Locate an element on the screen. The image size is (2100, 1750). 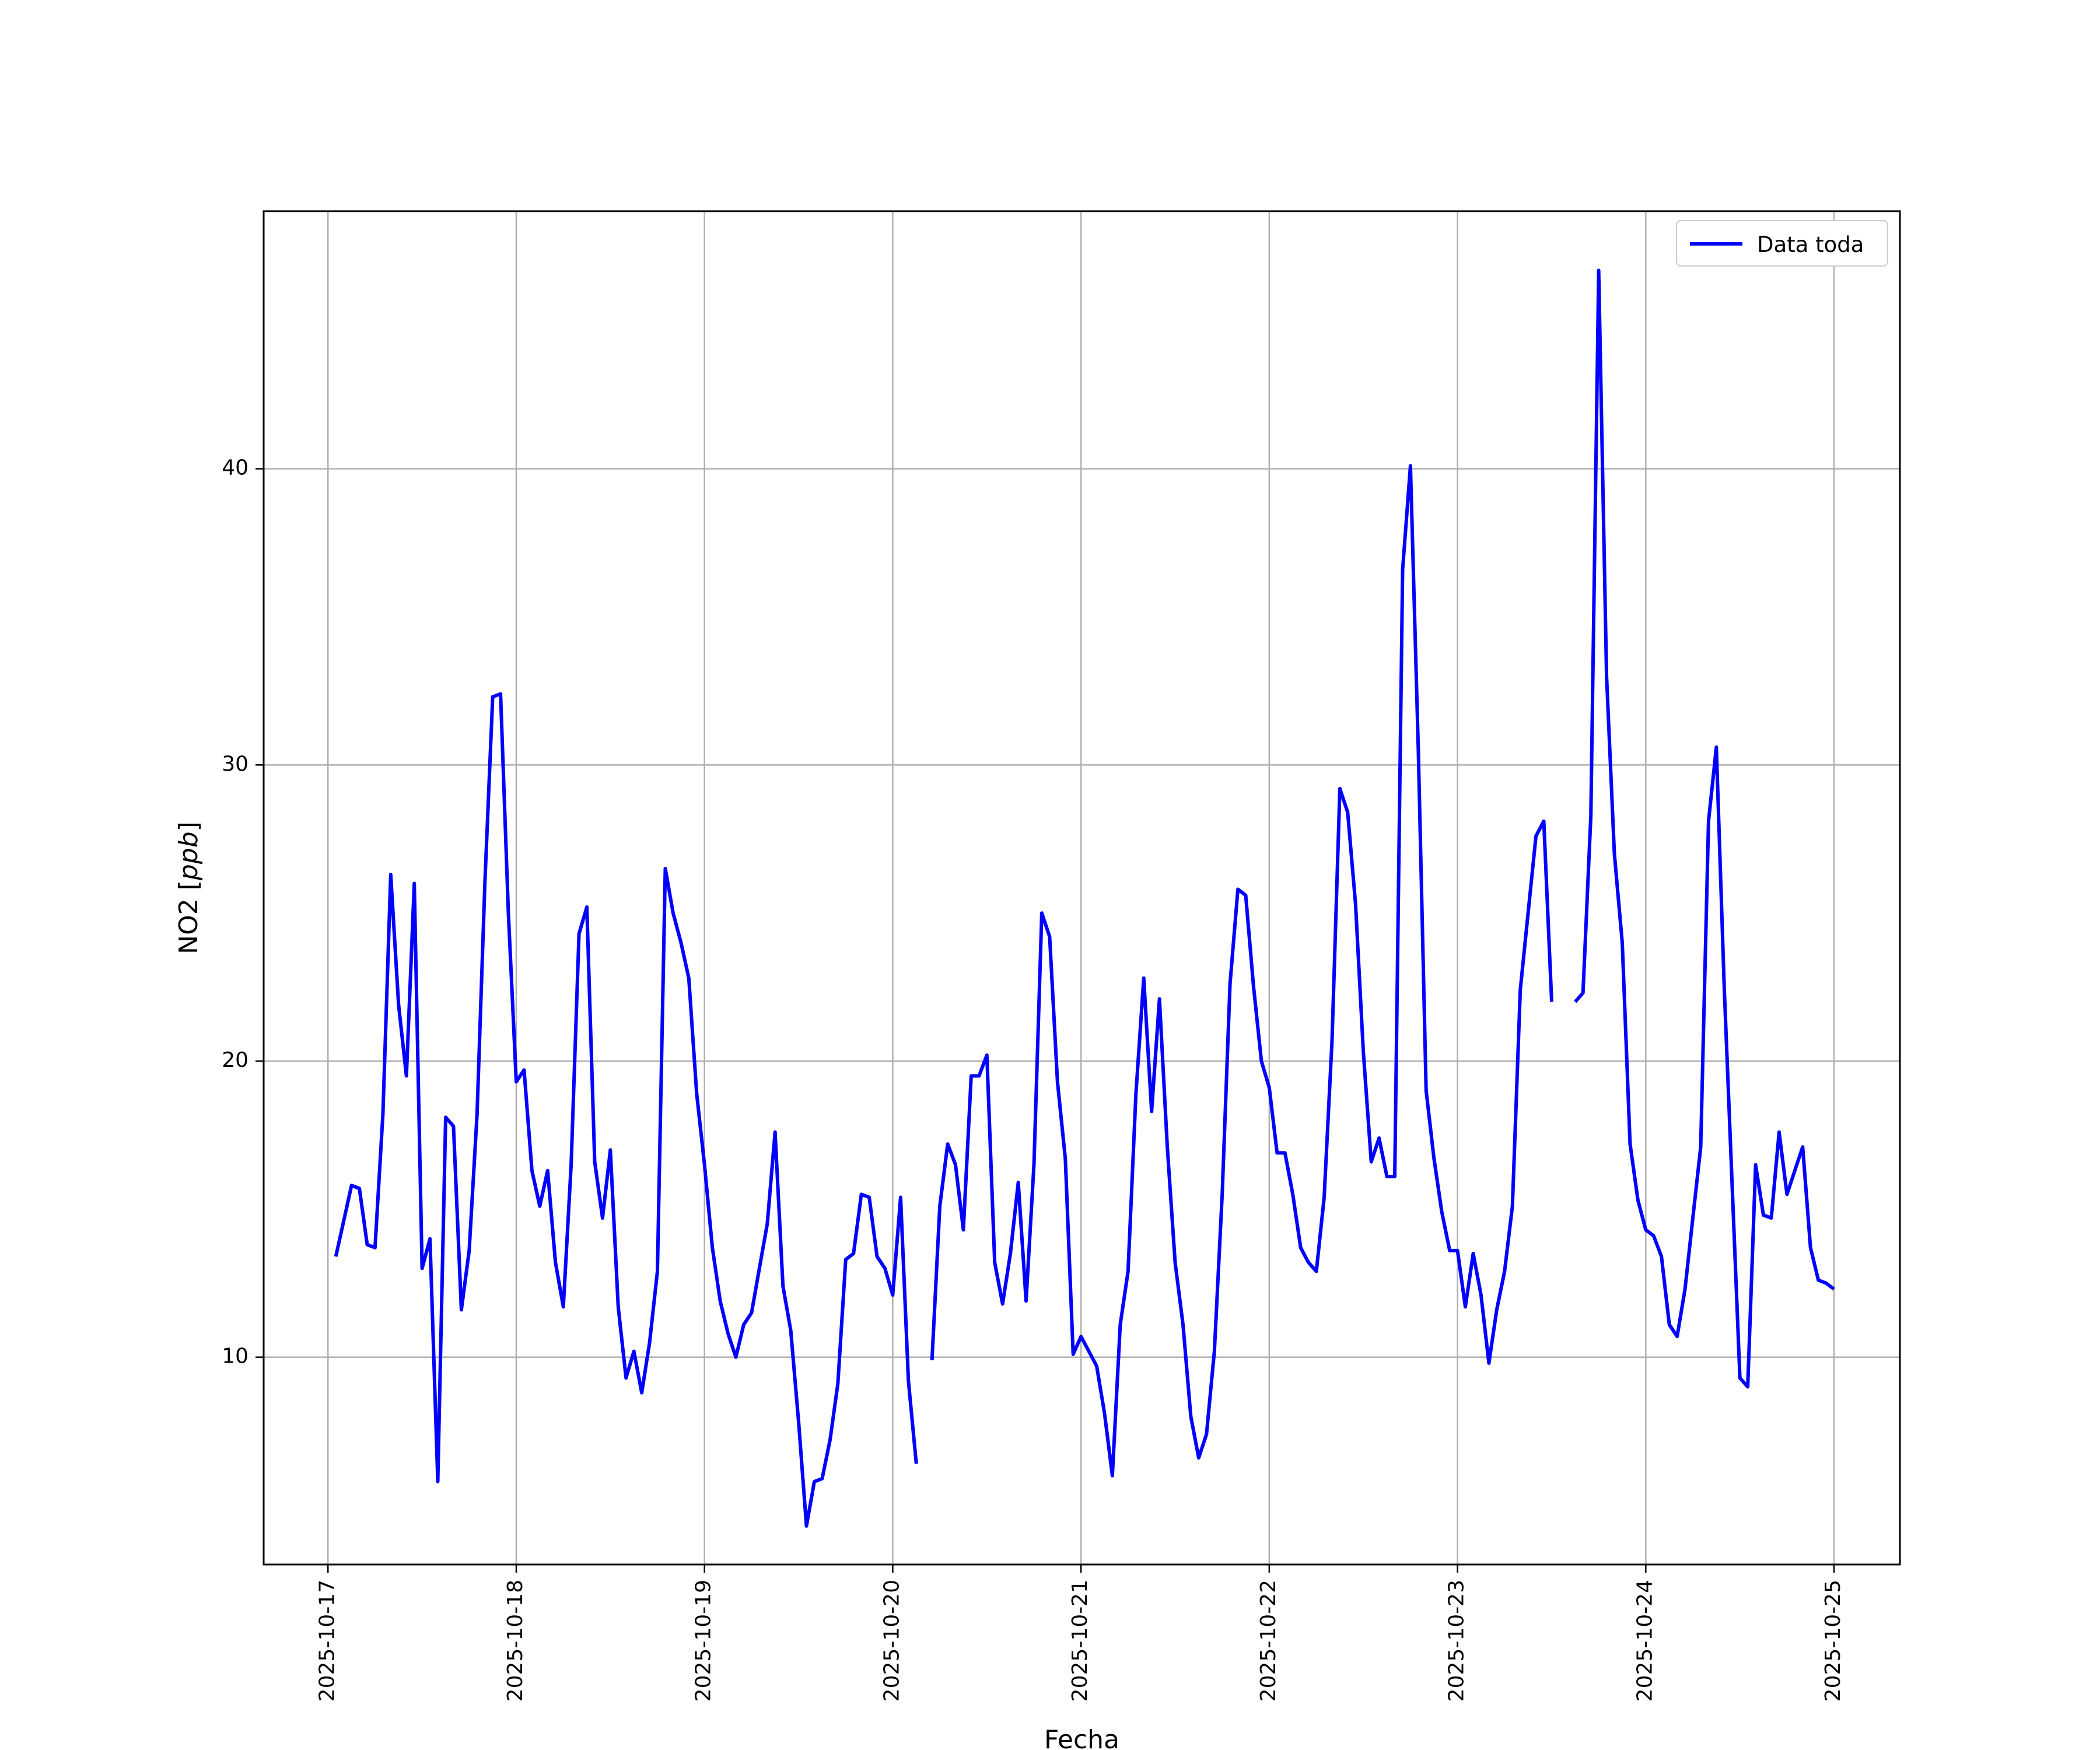
x-tick-label: 2025-10-22 is located at coordinates (1268, 1641).